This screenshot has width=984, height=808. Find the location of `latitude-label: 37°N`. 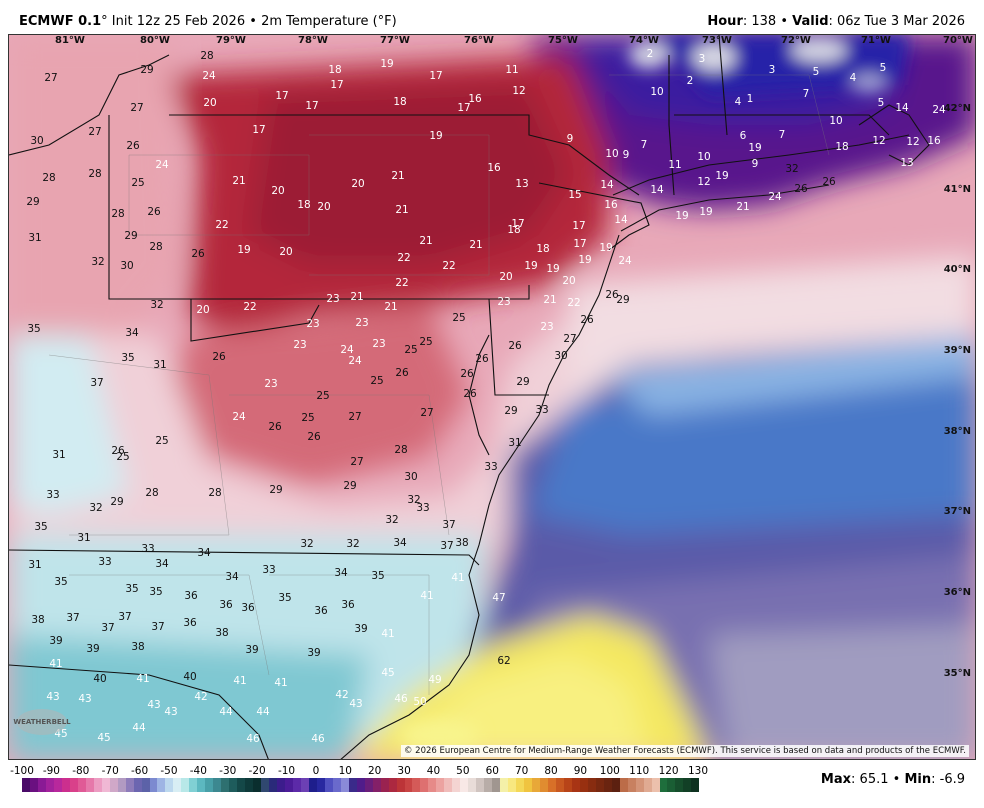

latitude-label: 37°N is located at coordinates (957, 511).